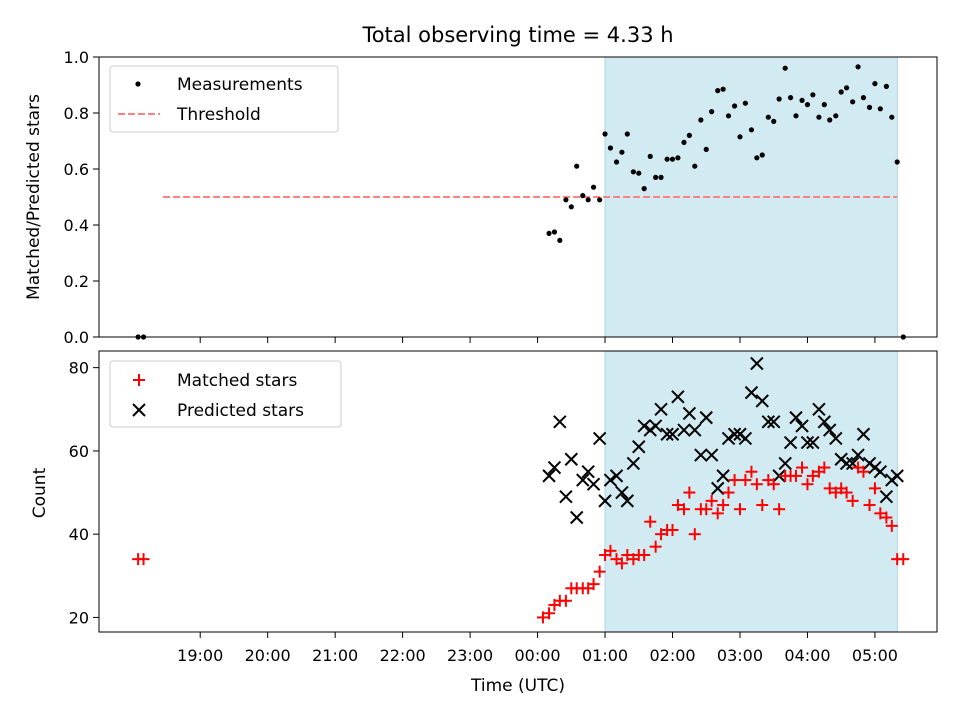  What do you see at coordinates (218, 115) in the screenshot?
I see `legend-label-threshold: Threshold` at bounding box center [218, 115].